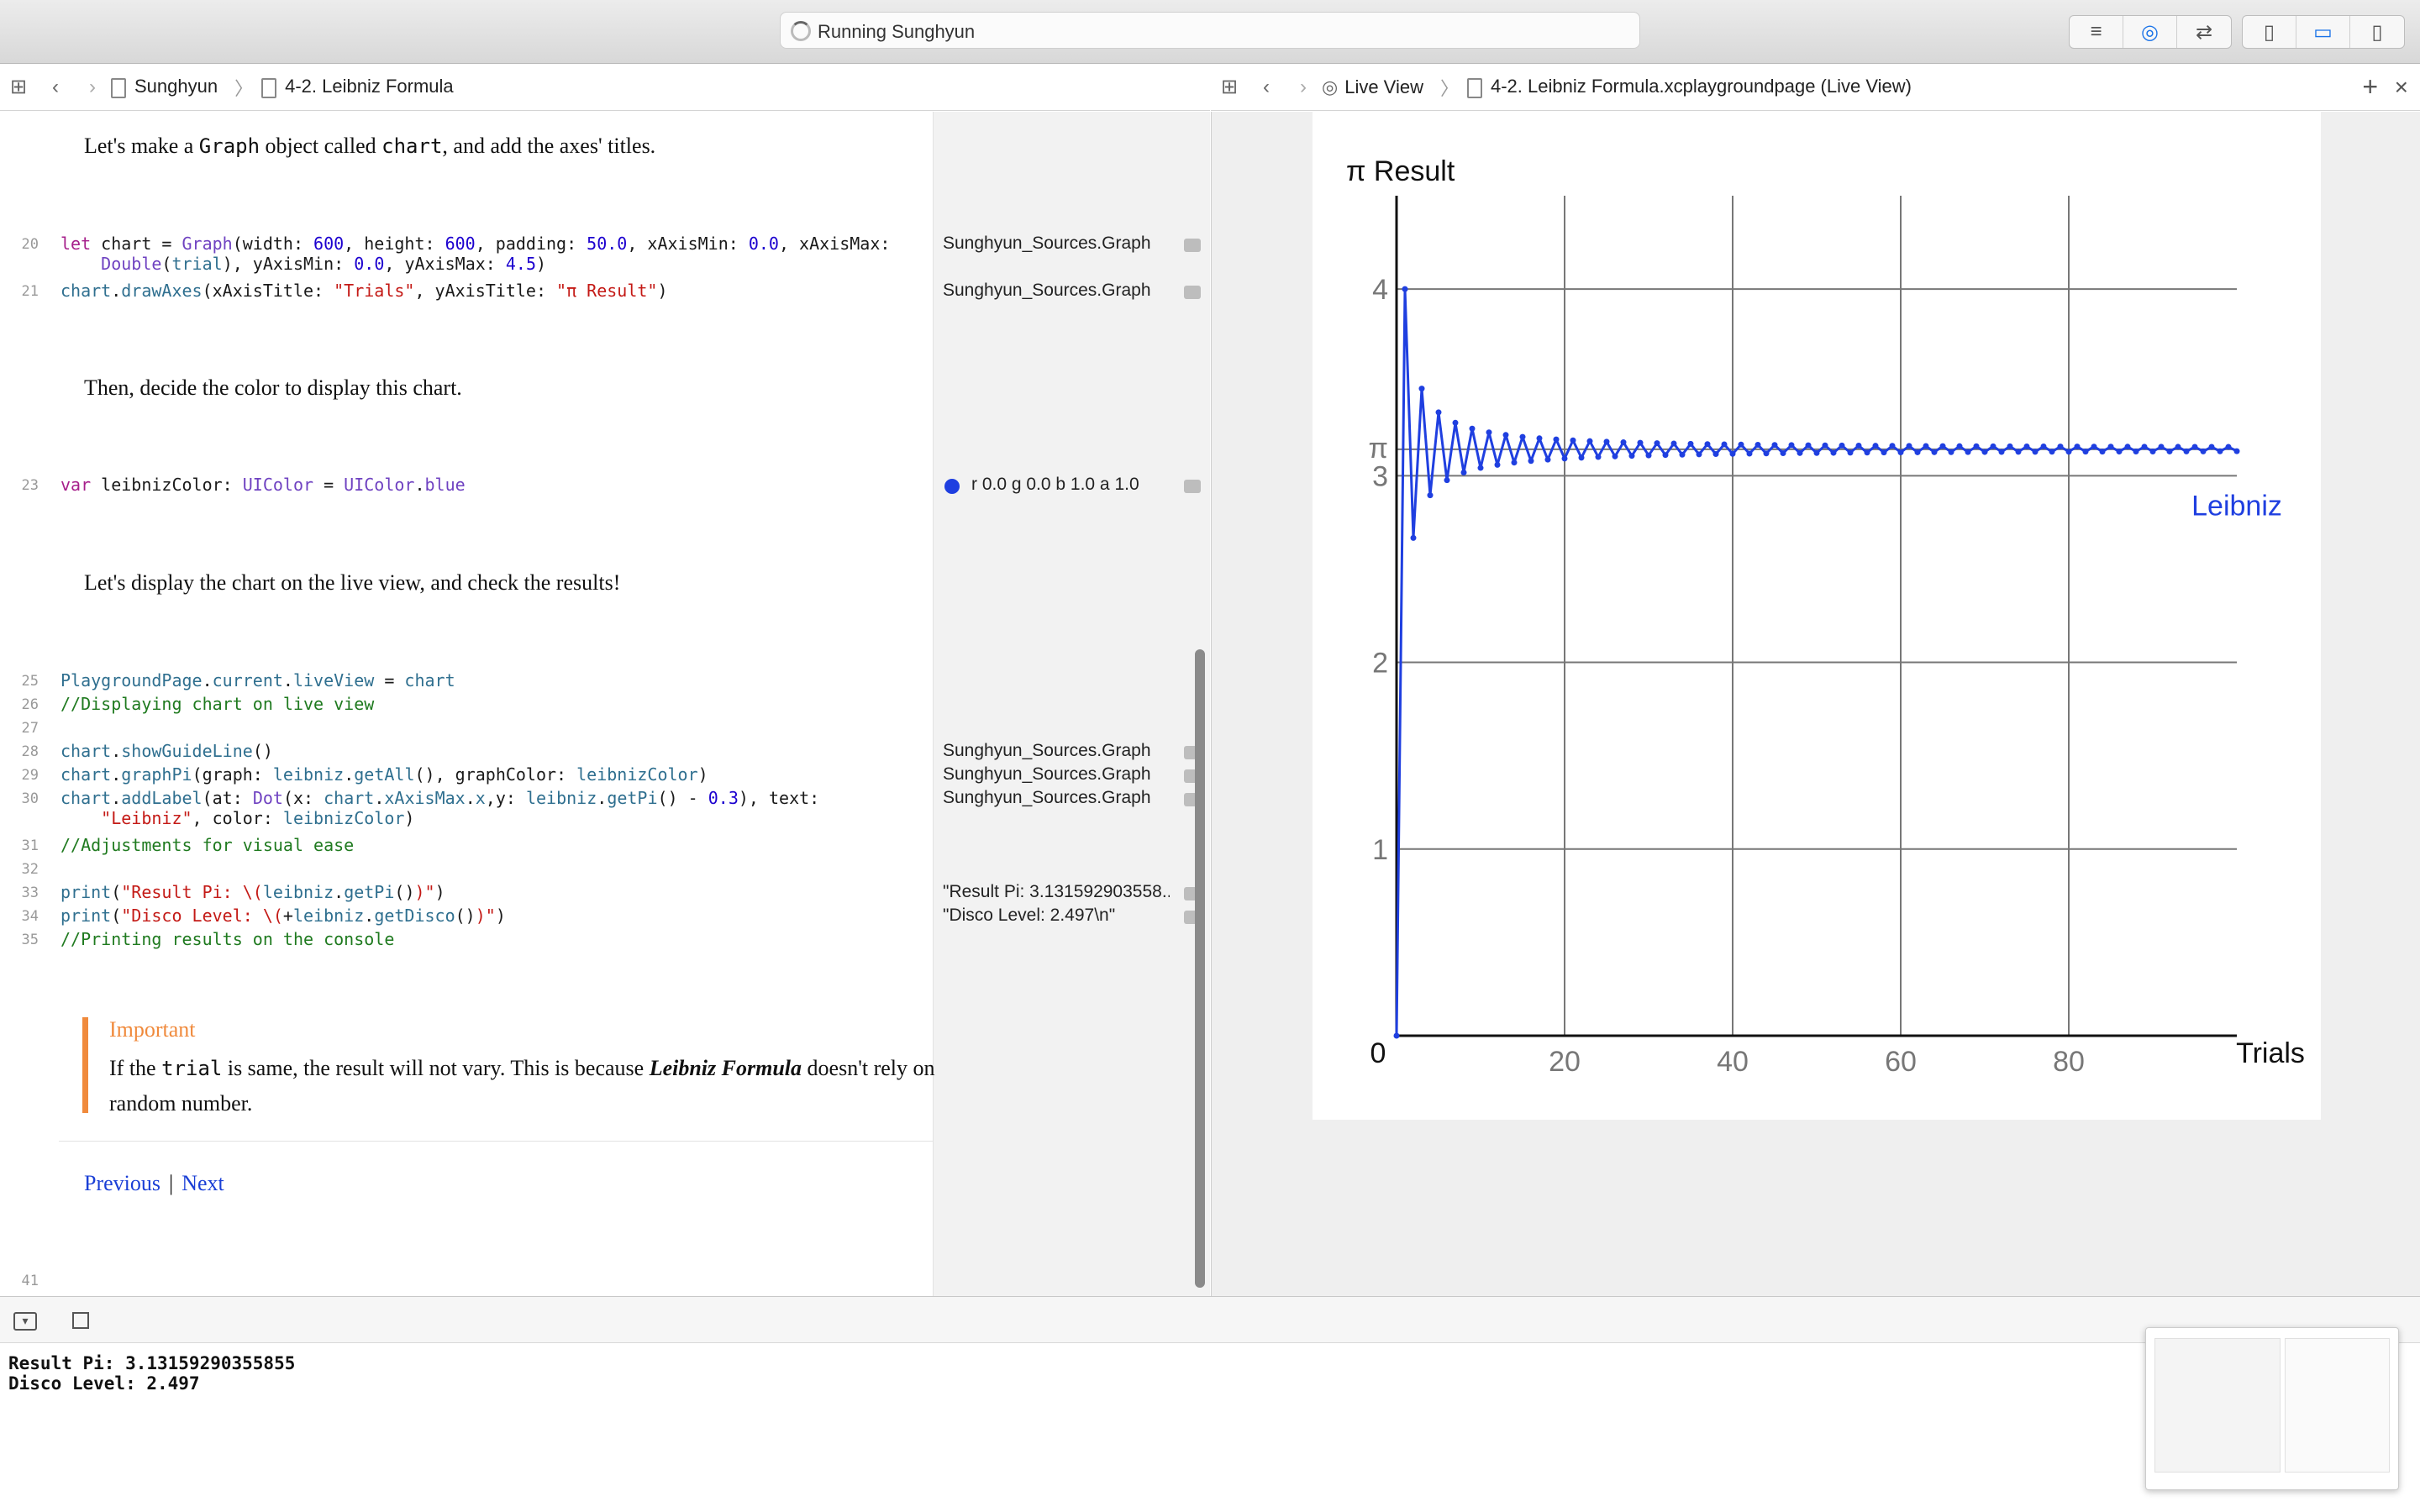  I want to click on editor-mode-group: ≡ ◎ ⇄, so click(2150, 32).